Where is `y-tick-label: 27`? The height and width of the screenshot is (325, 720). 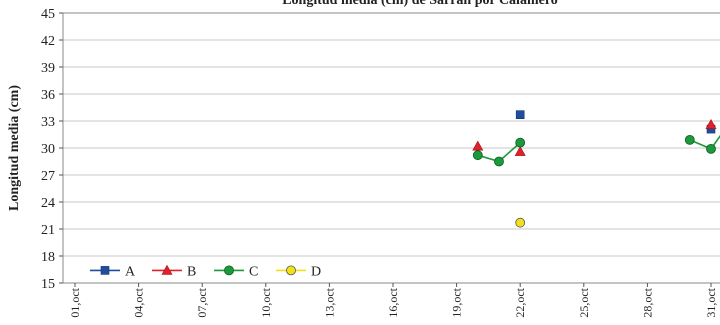
y-tick-label: 27 is located at coordinates (48, 176).